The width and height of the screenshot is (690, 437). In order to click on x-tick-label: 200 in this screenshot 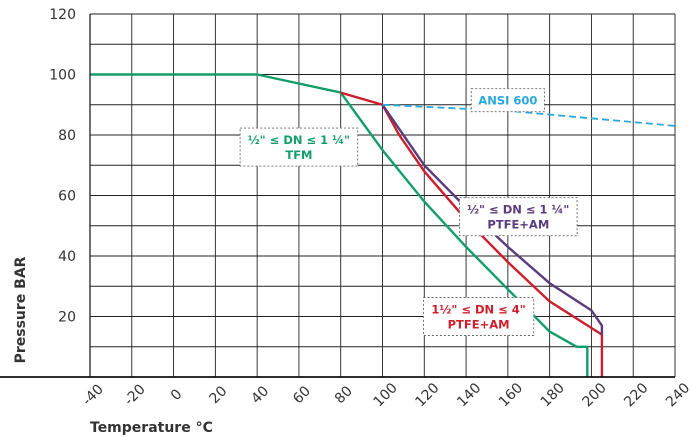, I will do `click(594, 395)`.